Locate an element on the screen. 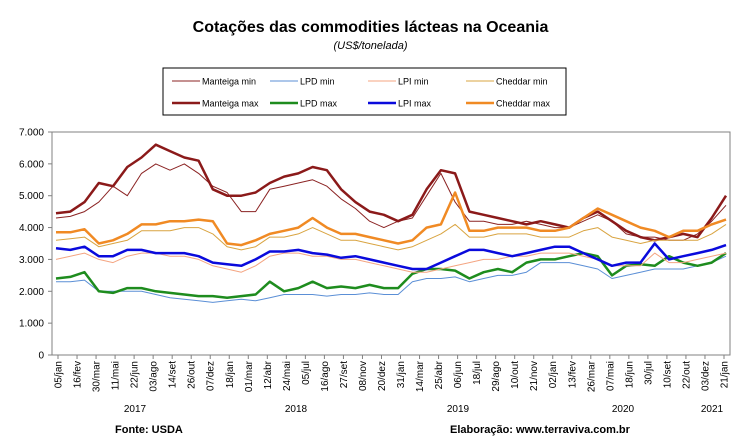 This screenshot has width=741, height=447. x-tick-label: 01/mar is located at coordinates (249, 376).